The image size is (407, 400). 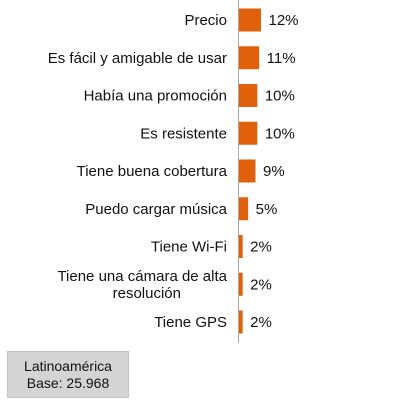 I want to click on category-label: Puedo cargar música, so click(x=156, y=209).